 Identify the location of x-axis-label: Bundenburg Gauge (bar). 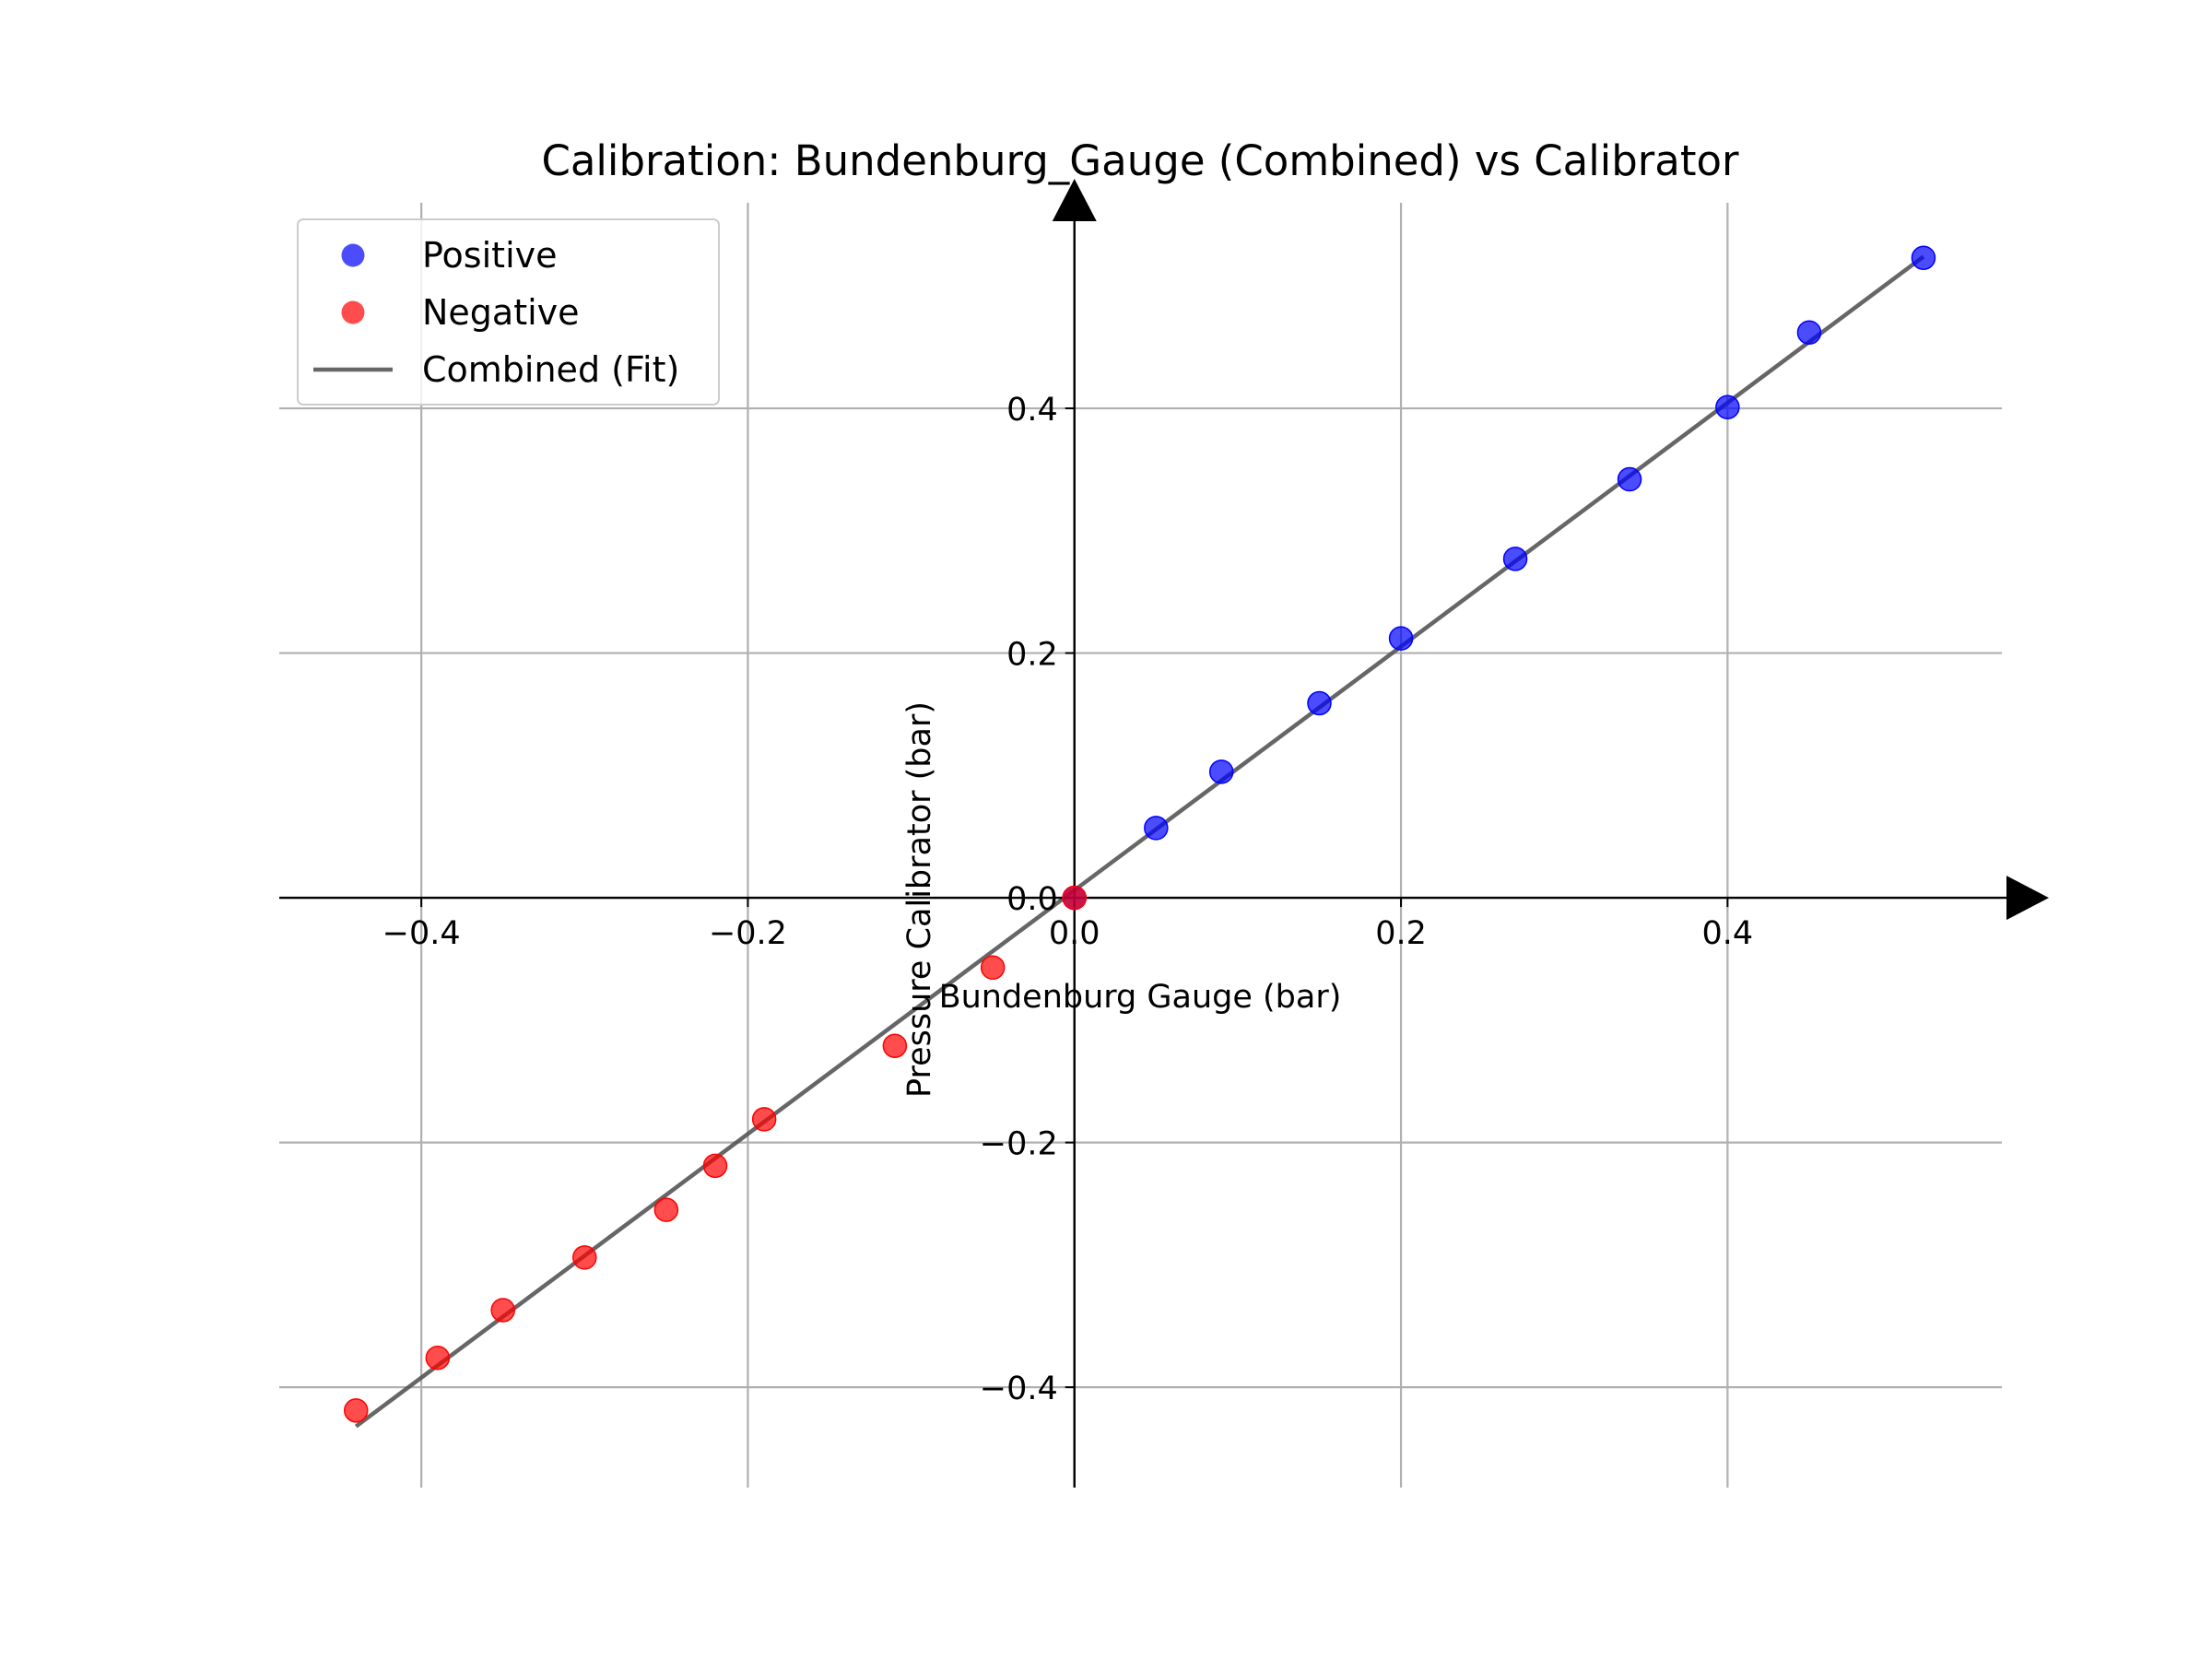
(1140, 997).